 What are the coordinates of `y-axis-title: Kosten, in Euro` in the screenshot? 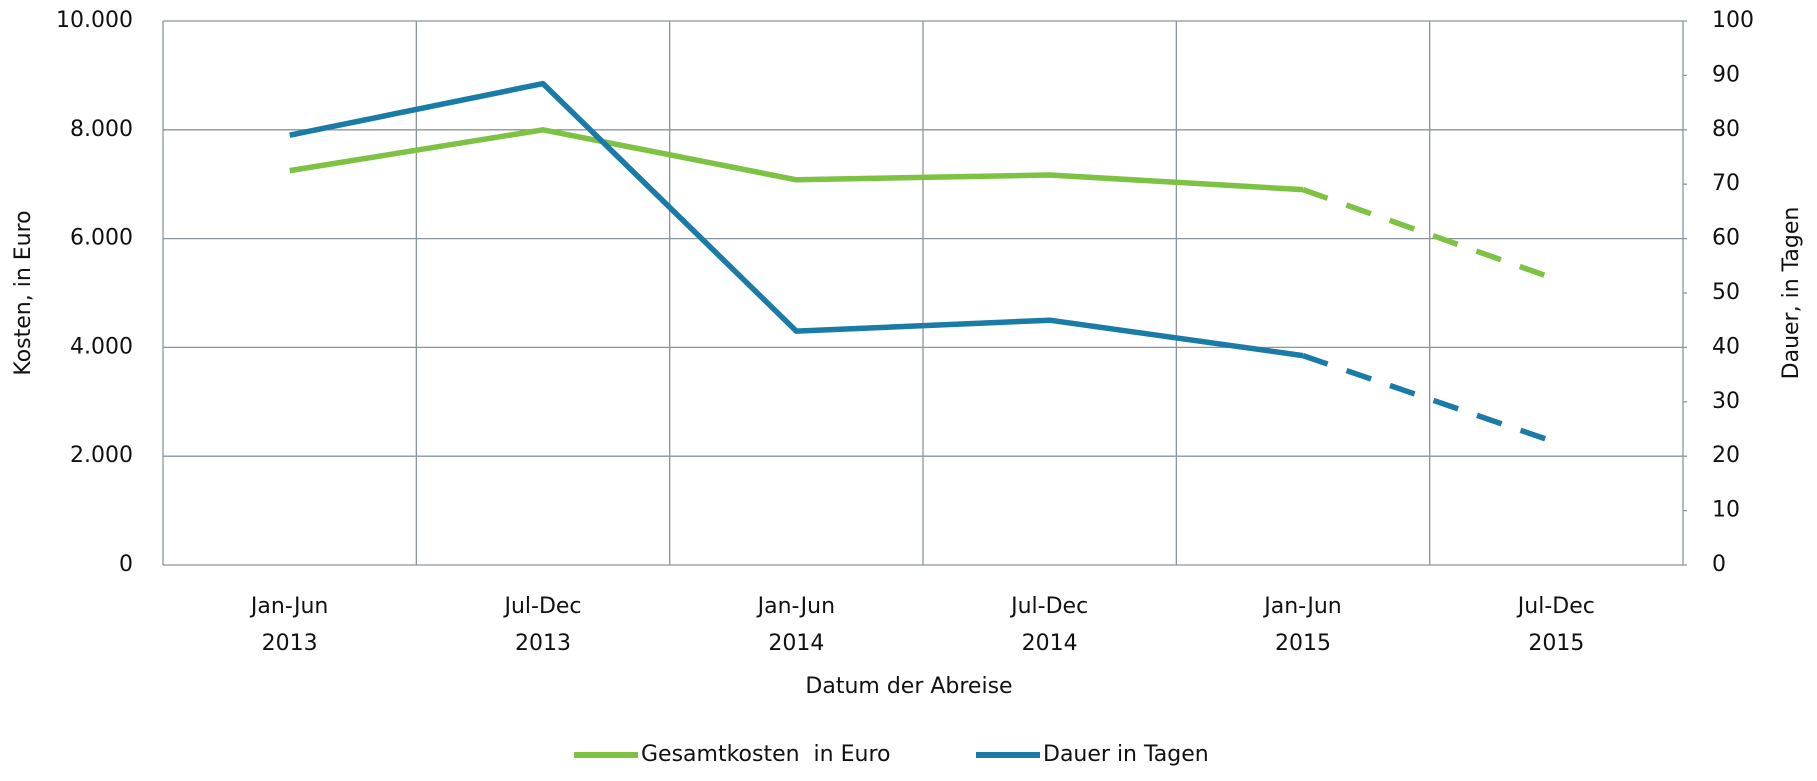 It's located at (23, 292).